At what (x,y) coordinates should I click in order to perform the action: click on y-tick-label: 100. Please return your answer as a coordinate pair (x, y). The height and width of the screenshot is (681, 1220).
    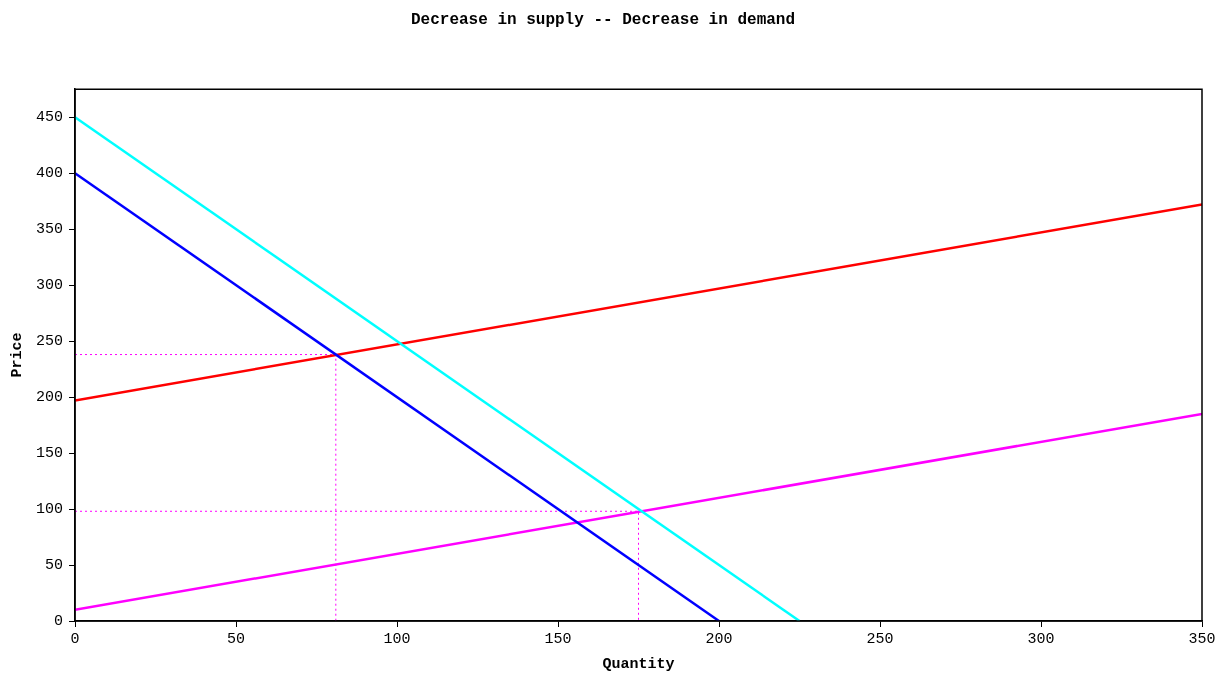
    Looking at the image, I should click on (49, 510).